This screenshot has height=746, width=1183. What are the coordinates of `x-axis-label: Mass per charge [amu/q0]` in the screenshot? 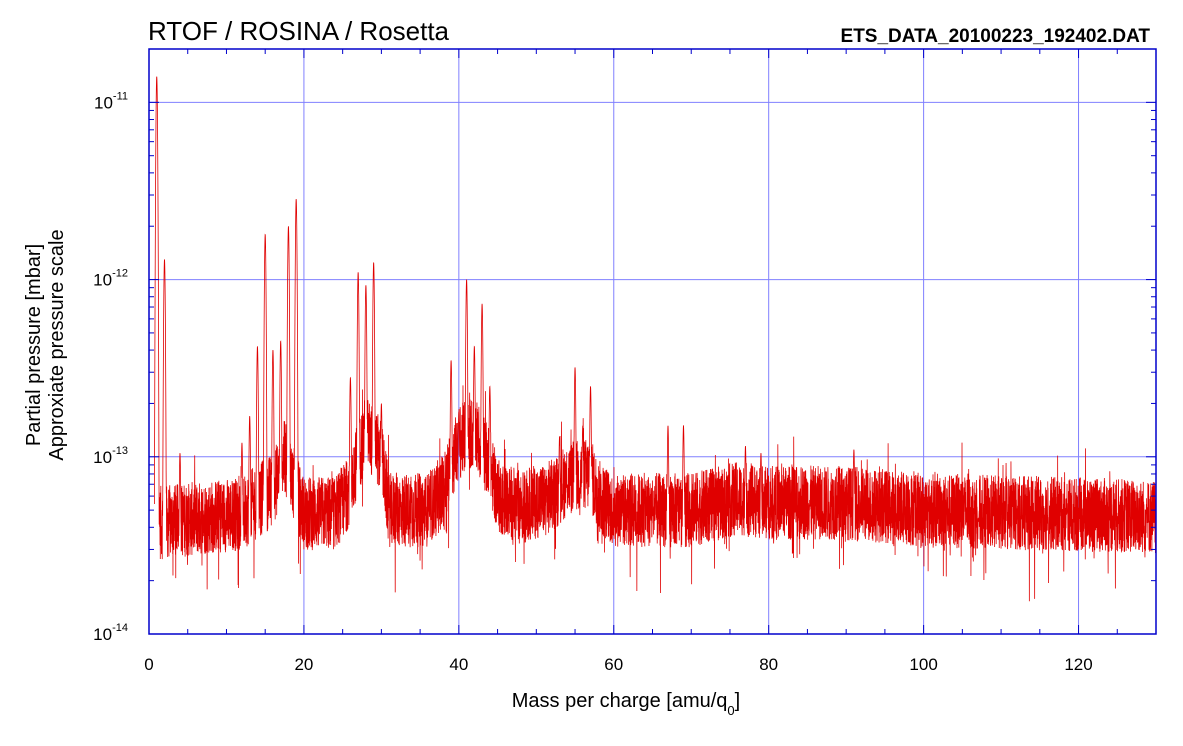 It's located at (626, 704).